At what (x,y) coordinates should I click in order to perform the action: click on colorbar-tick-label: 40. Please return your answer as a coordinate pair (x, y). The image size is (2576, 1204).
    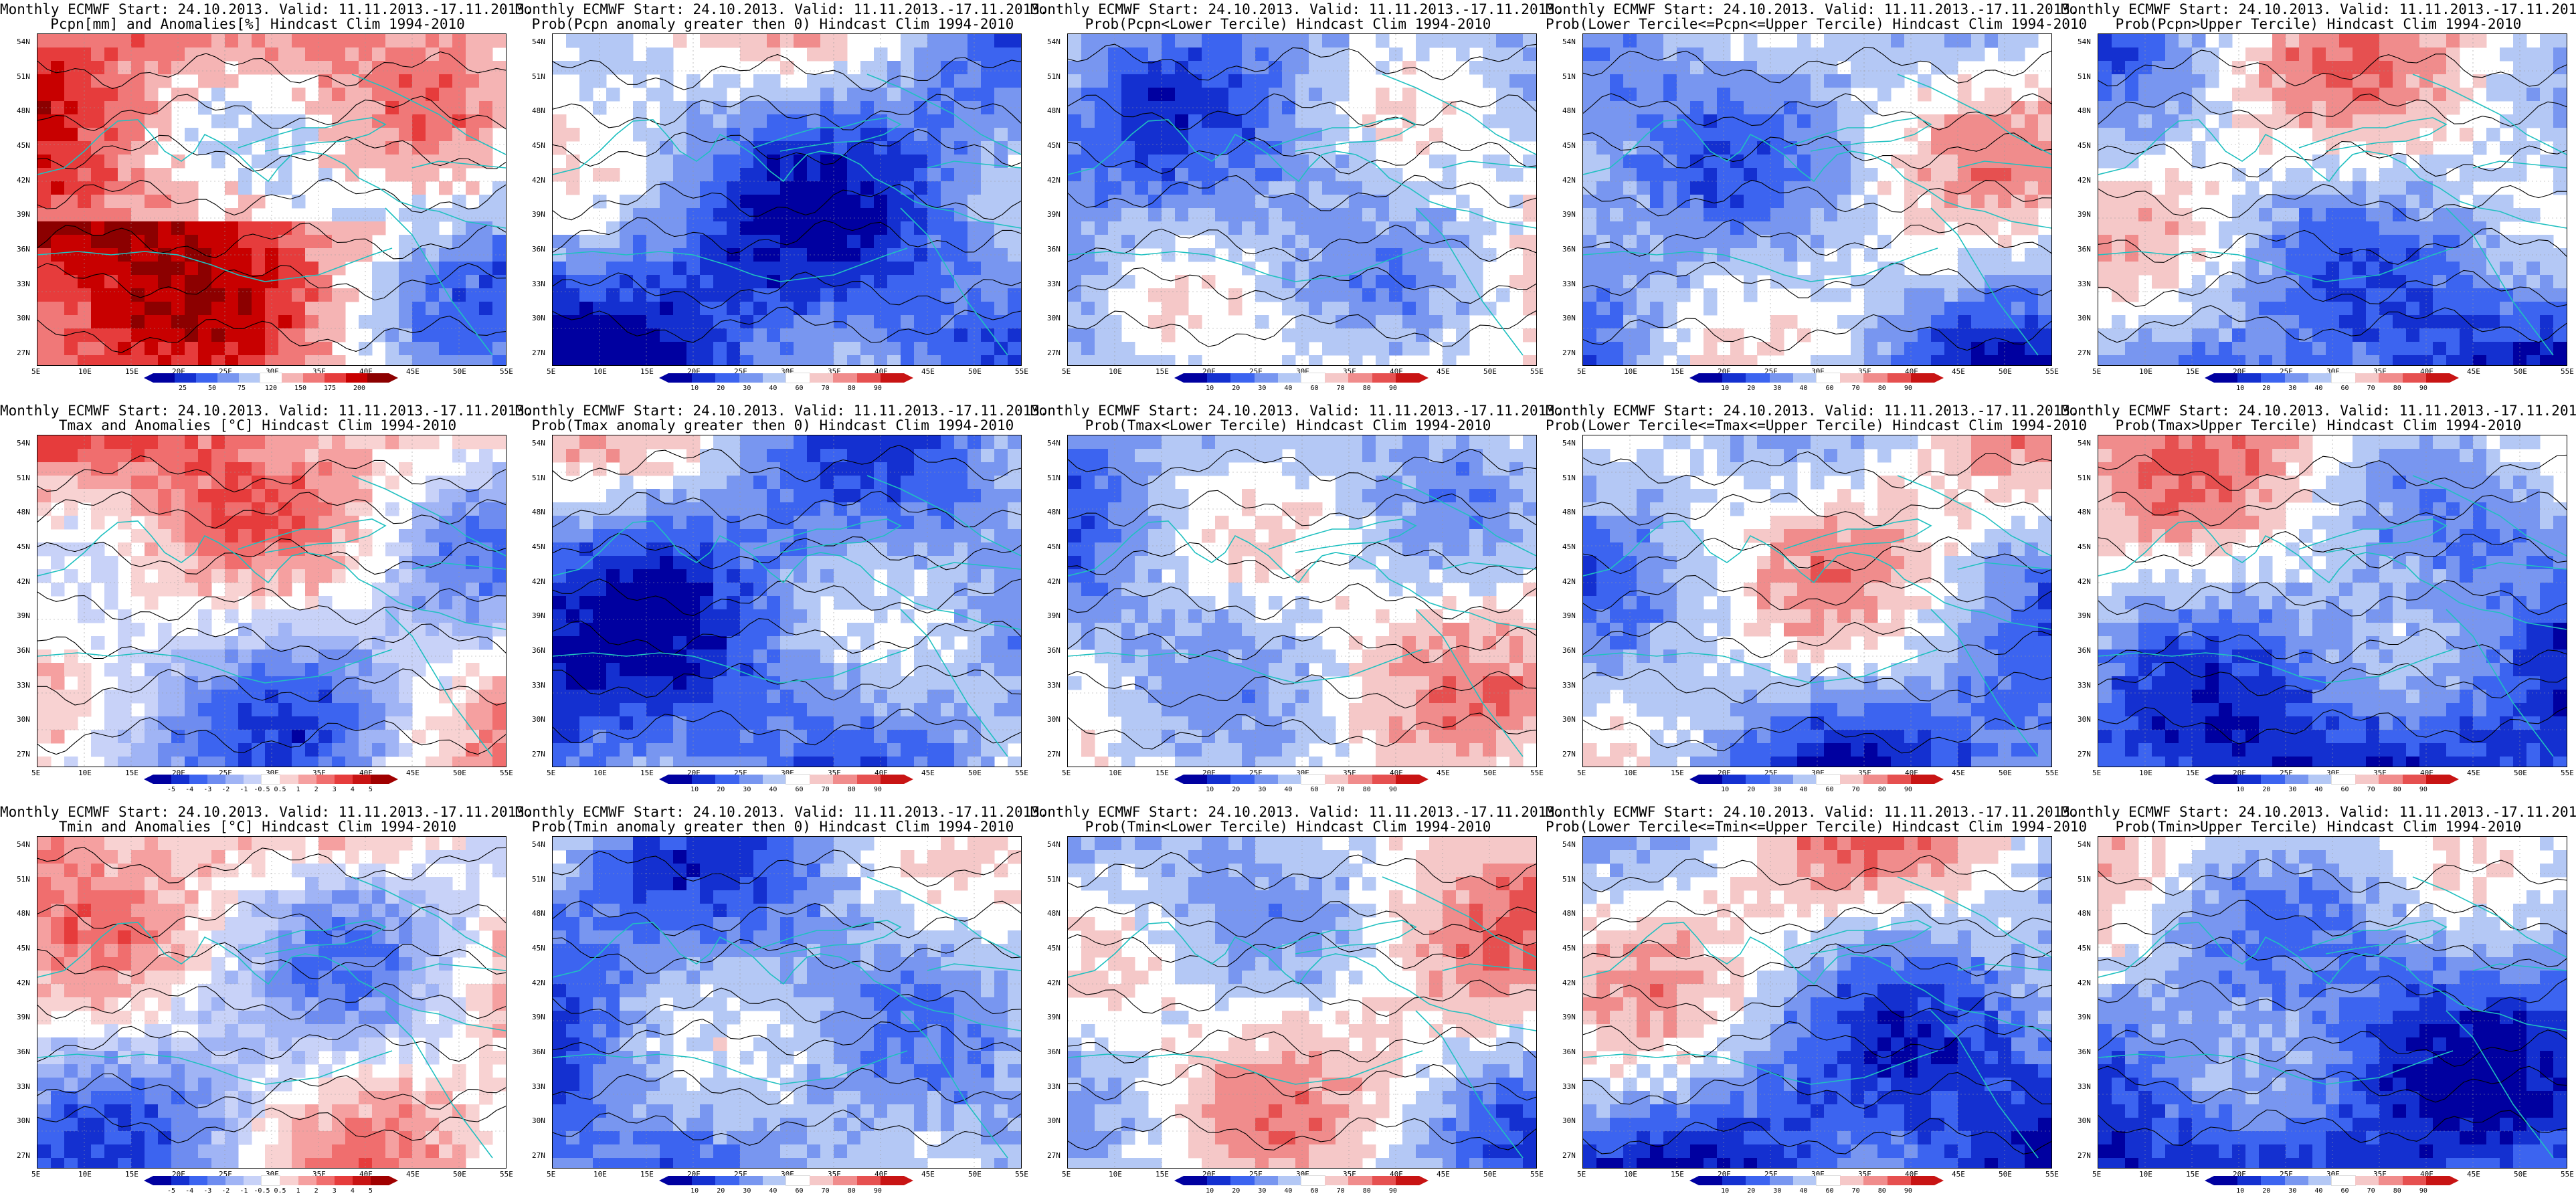
    Looking at the image, I should click on (2318, 388).